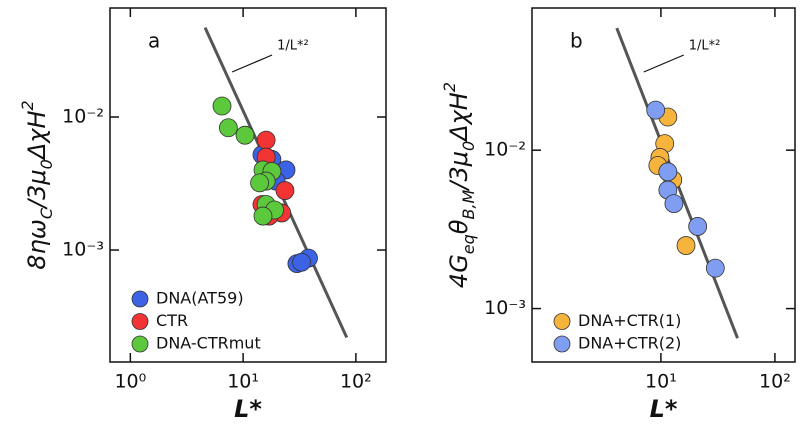 The height and width of the screenshot is (424, 806). I want to click on y-label-part: 8ηω, so click(37, 244).